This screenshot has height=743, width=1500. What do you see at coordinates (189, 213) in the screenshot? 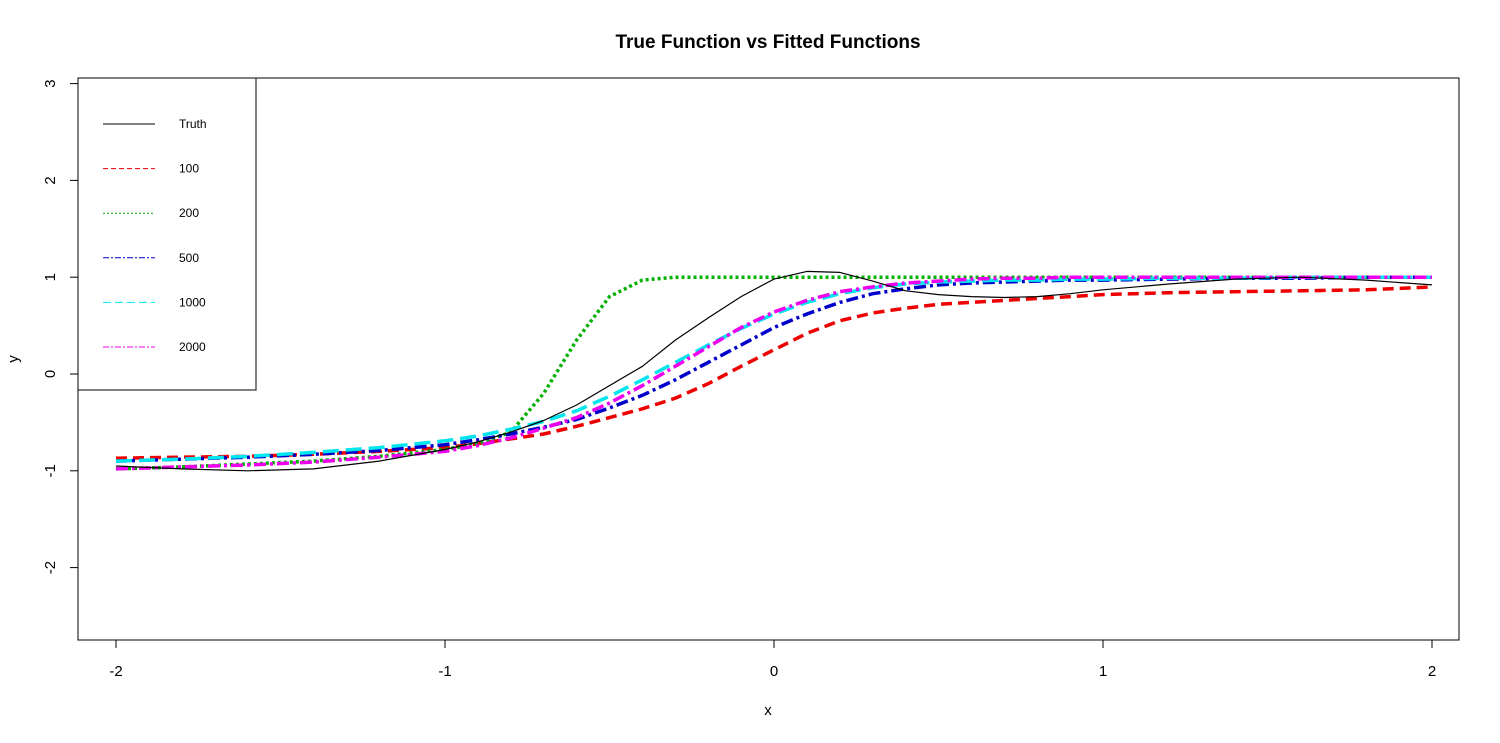
I see `legend-label-200: 200` at bounding box center [189, 213].